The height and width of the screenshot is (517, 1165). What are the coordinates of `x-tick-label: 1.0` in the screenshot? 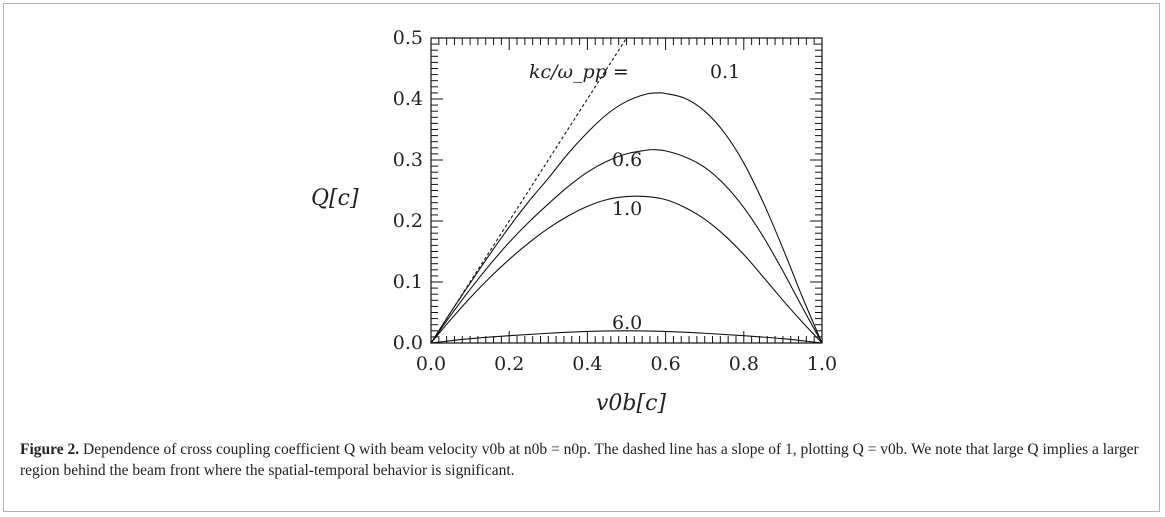 It's located at (822, 364).